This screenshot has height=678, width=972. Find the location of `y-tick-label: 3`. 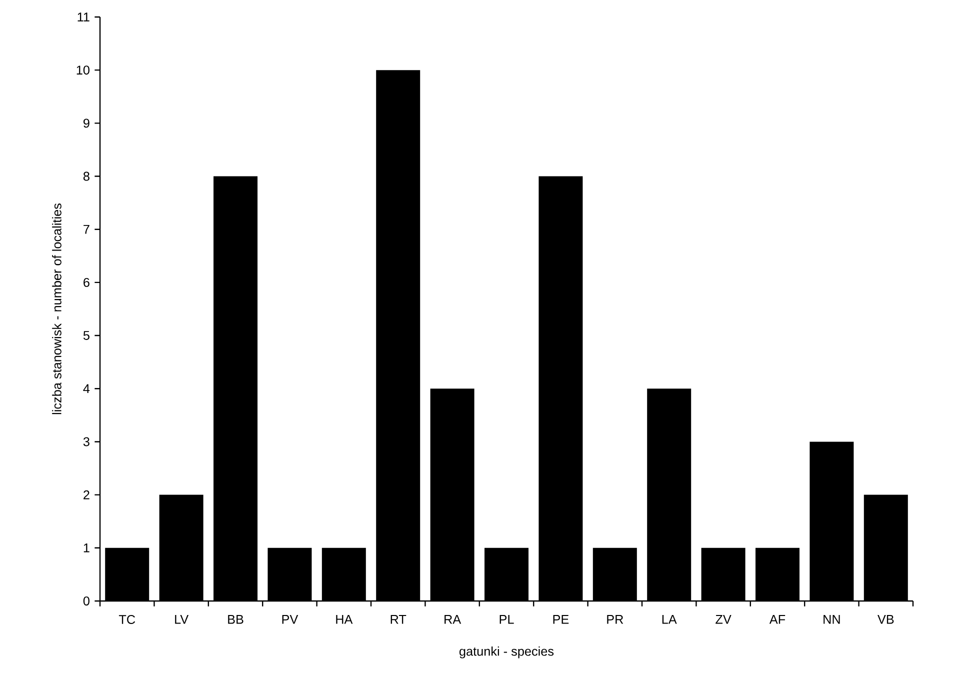

y-tick-label: 3 is located at coordinates (86, 441).